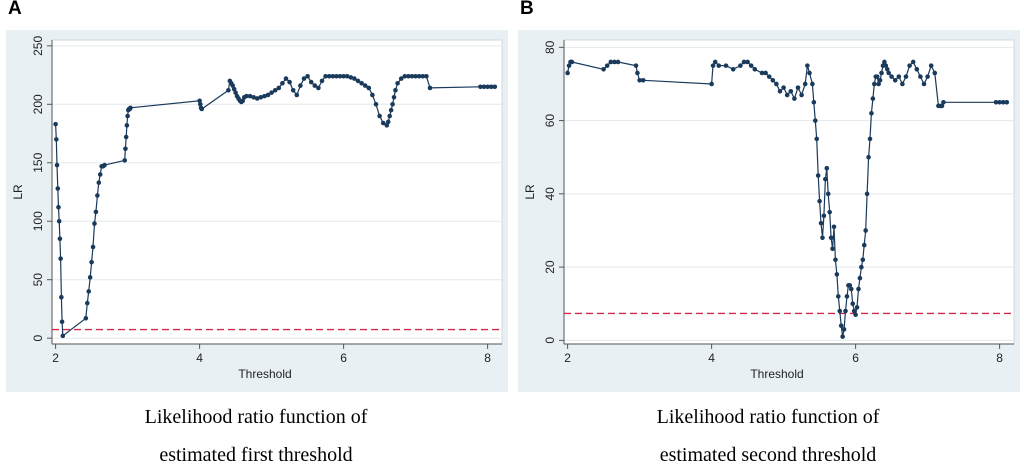 The image size is (1024, 468). I want to click on panel-label-b: B, so click(527, 9).